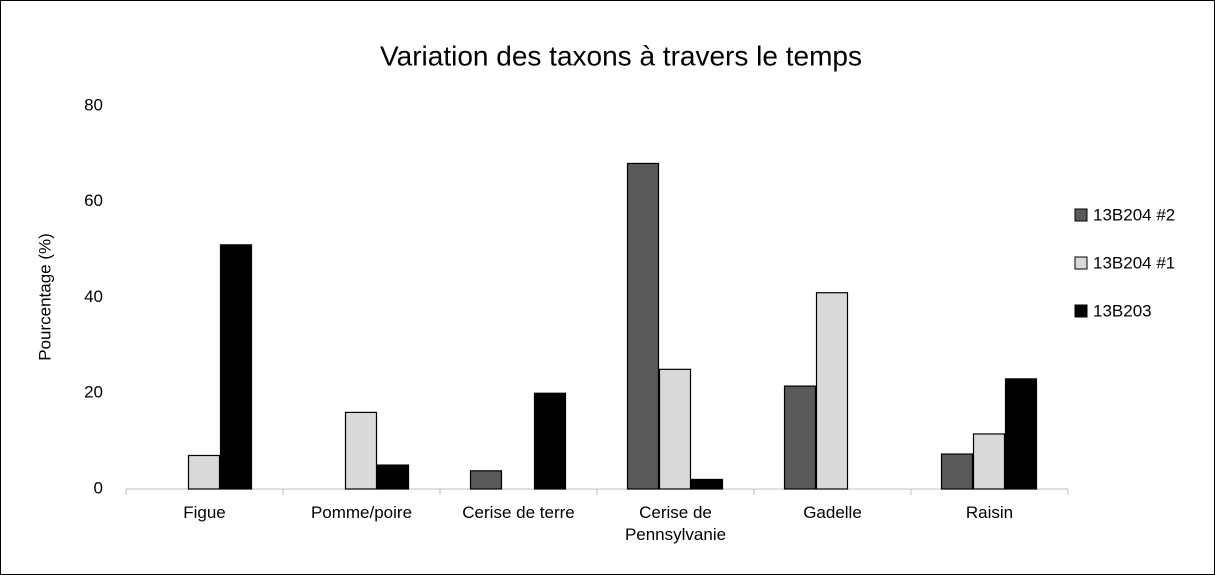 The image size is (1215, 575). I want to click on x-tick-label: Pomme/poire, so click(361, 512).